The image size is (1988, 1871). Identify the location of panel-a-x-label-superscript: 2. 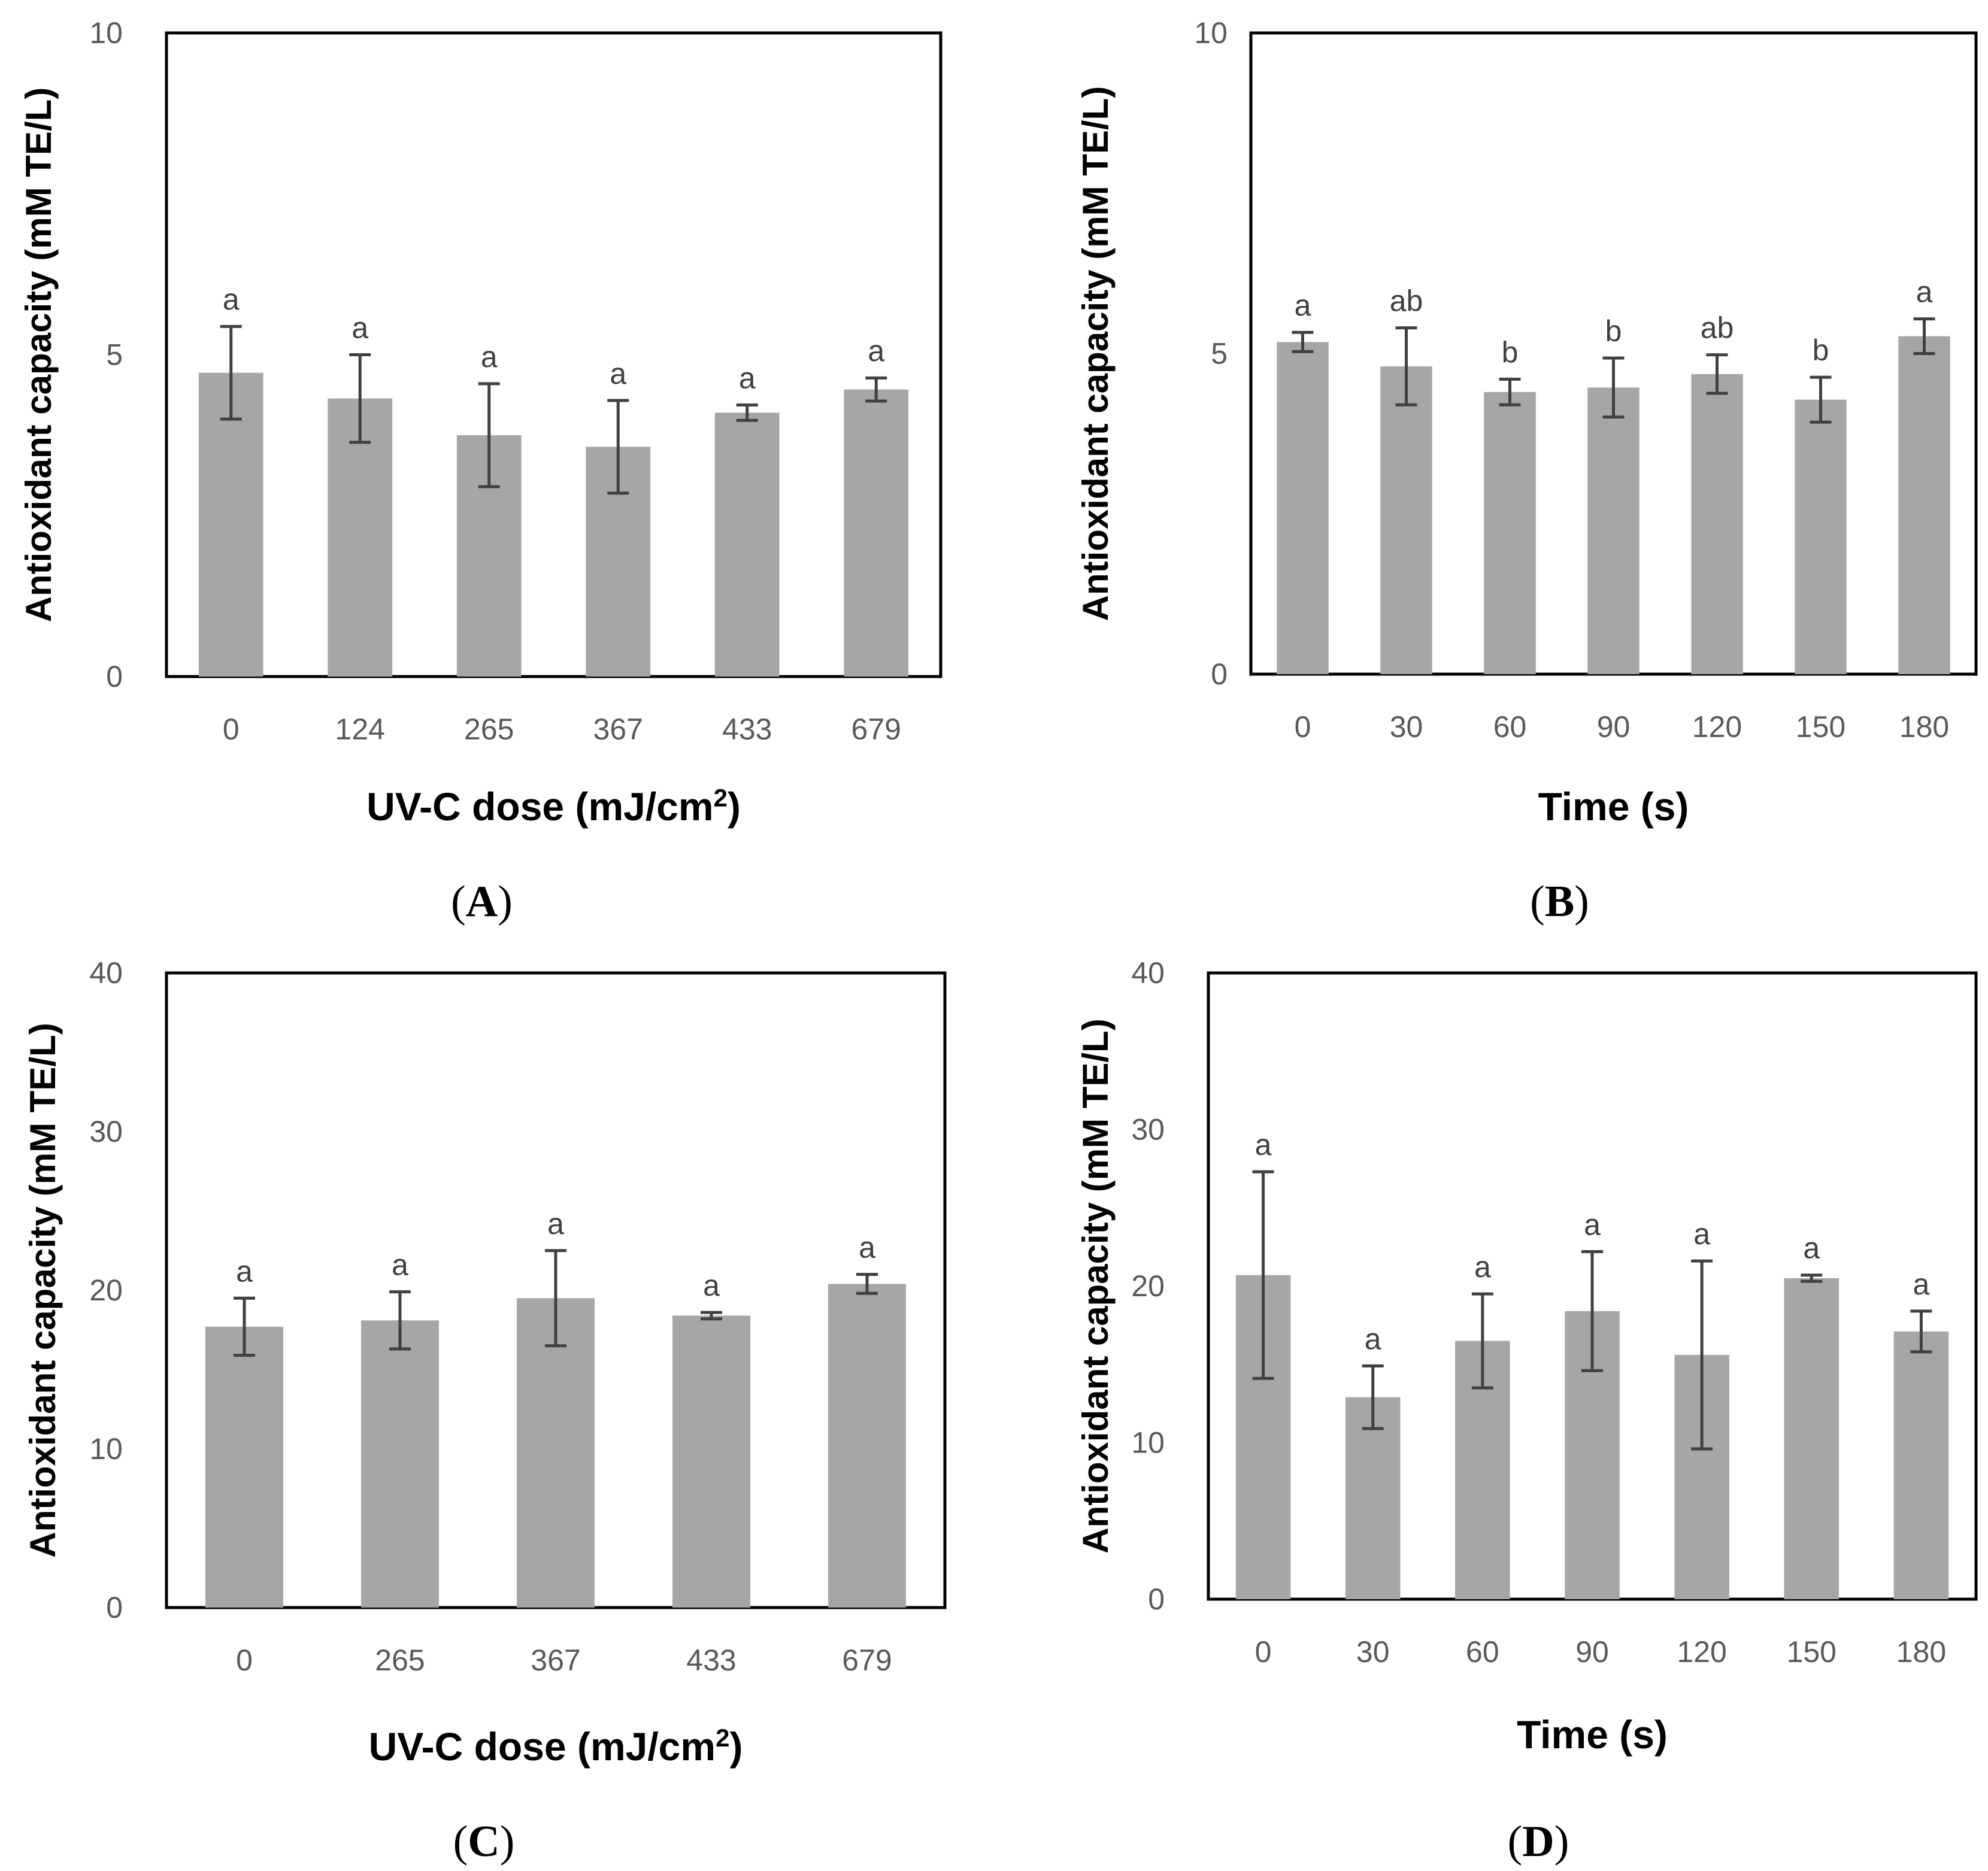
(721, 798).